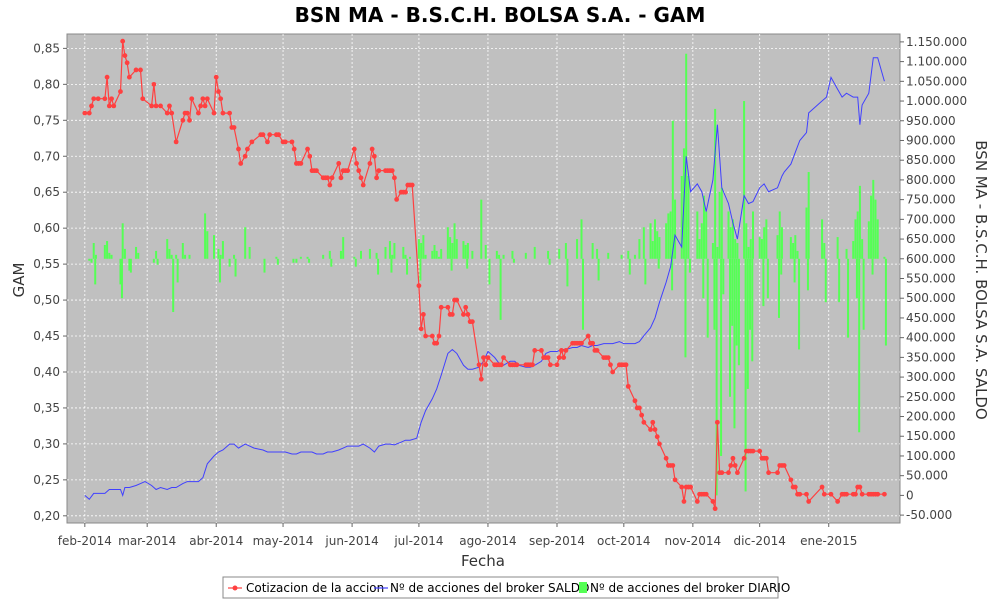 The image size is (1000, 600). What do you see at coordinates (931, 397) in the screenshot?
I see `y-right-tick-label: 250.000` at bounding box center [931, 397].